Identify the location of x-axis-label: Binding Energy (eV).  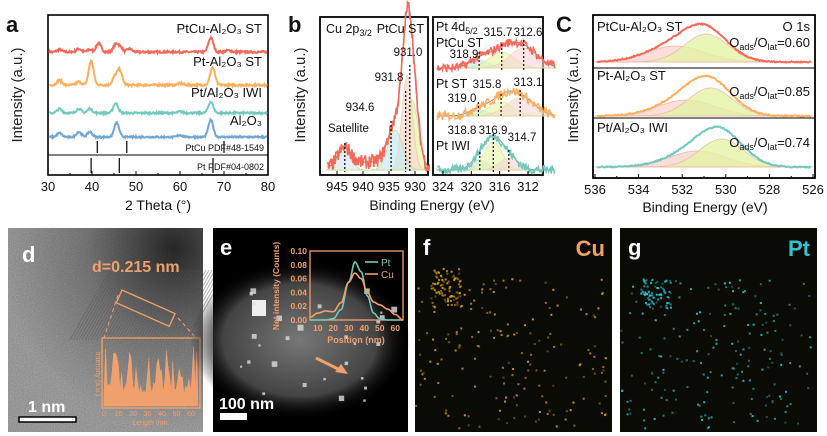
(704, 207).